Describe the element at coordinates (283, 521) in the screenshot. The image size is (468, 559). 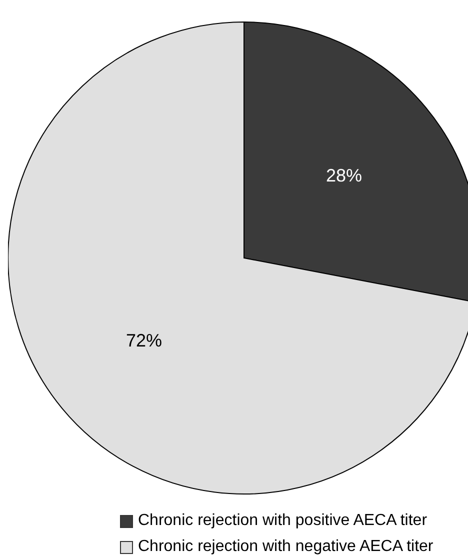
I see `legend-label: Chronic rejection with positive AECA titer` at that location.